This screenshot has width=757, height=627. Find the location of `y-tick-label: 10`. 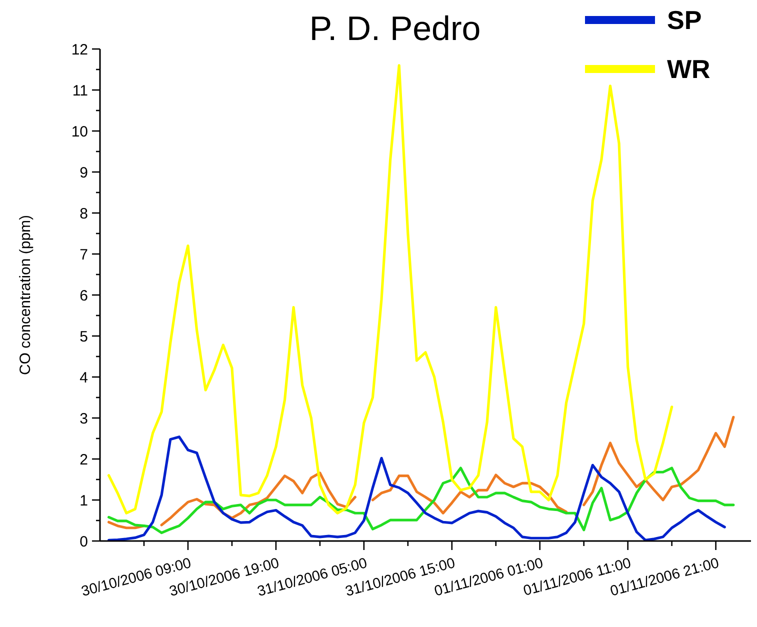

y-tick-label: 10 is located at coordinates (79, 131).